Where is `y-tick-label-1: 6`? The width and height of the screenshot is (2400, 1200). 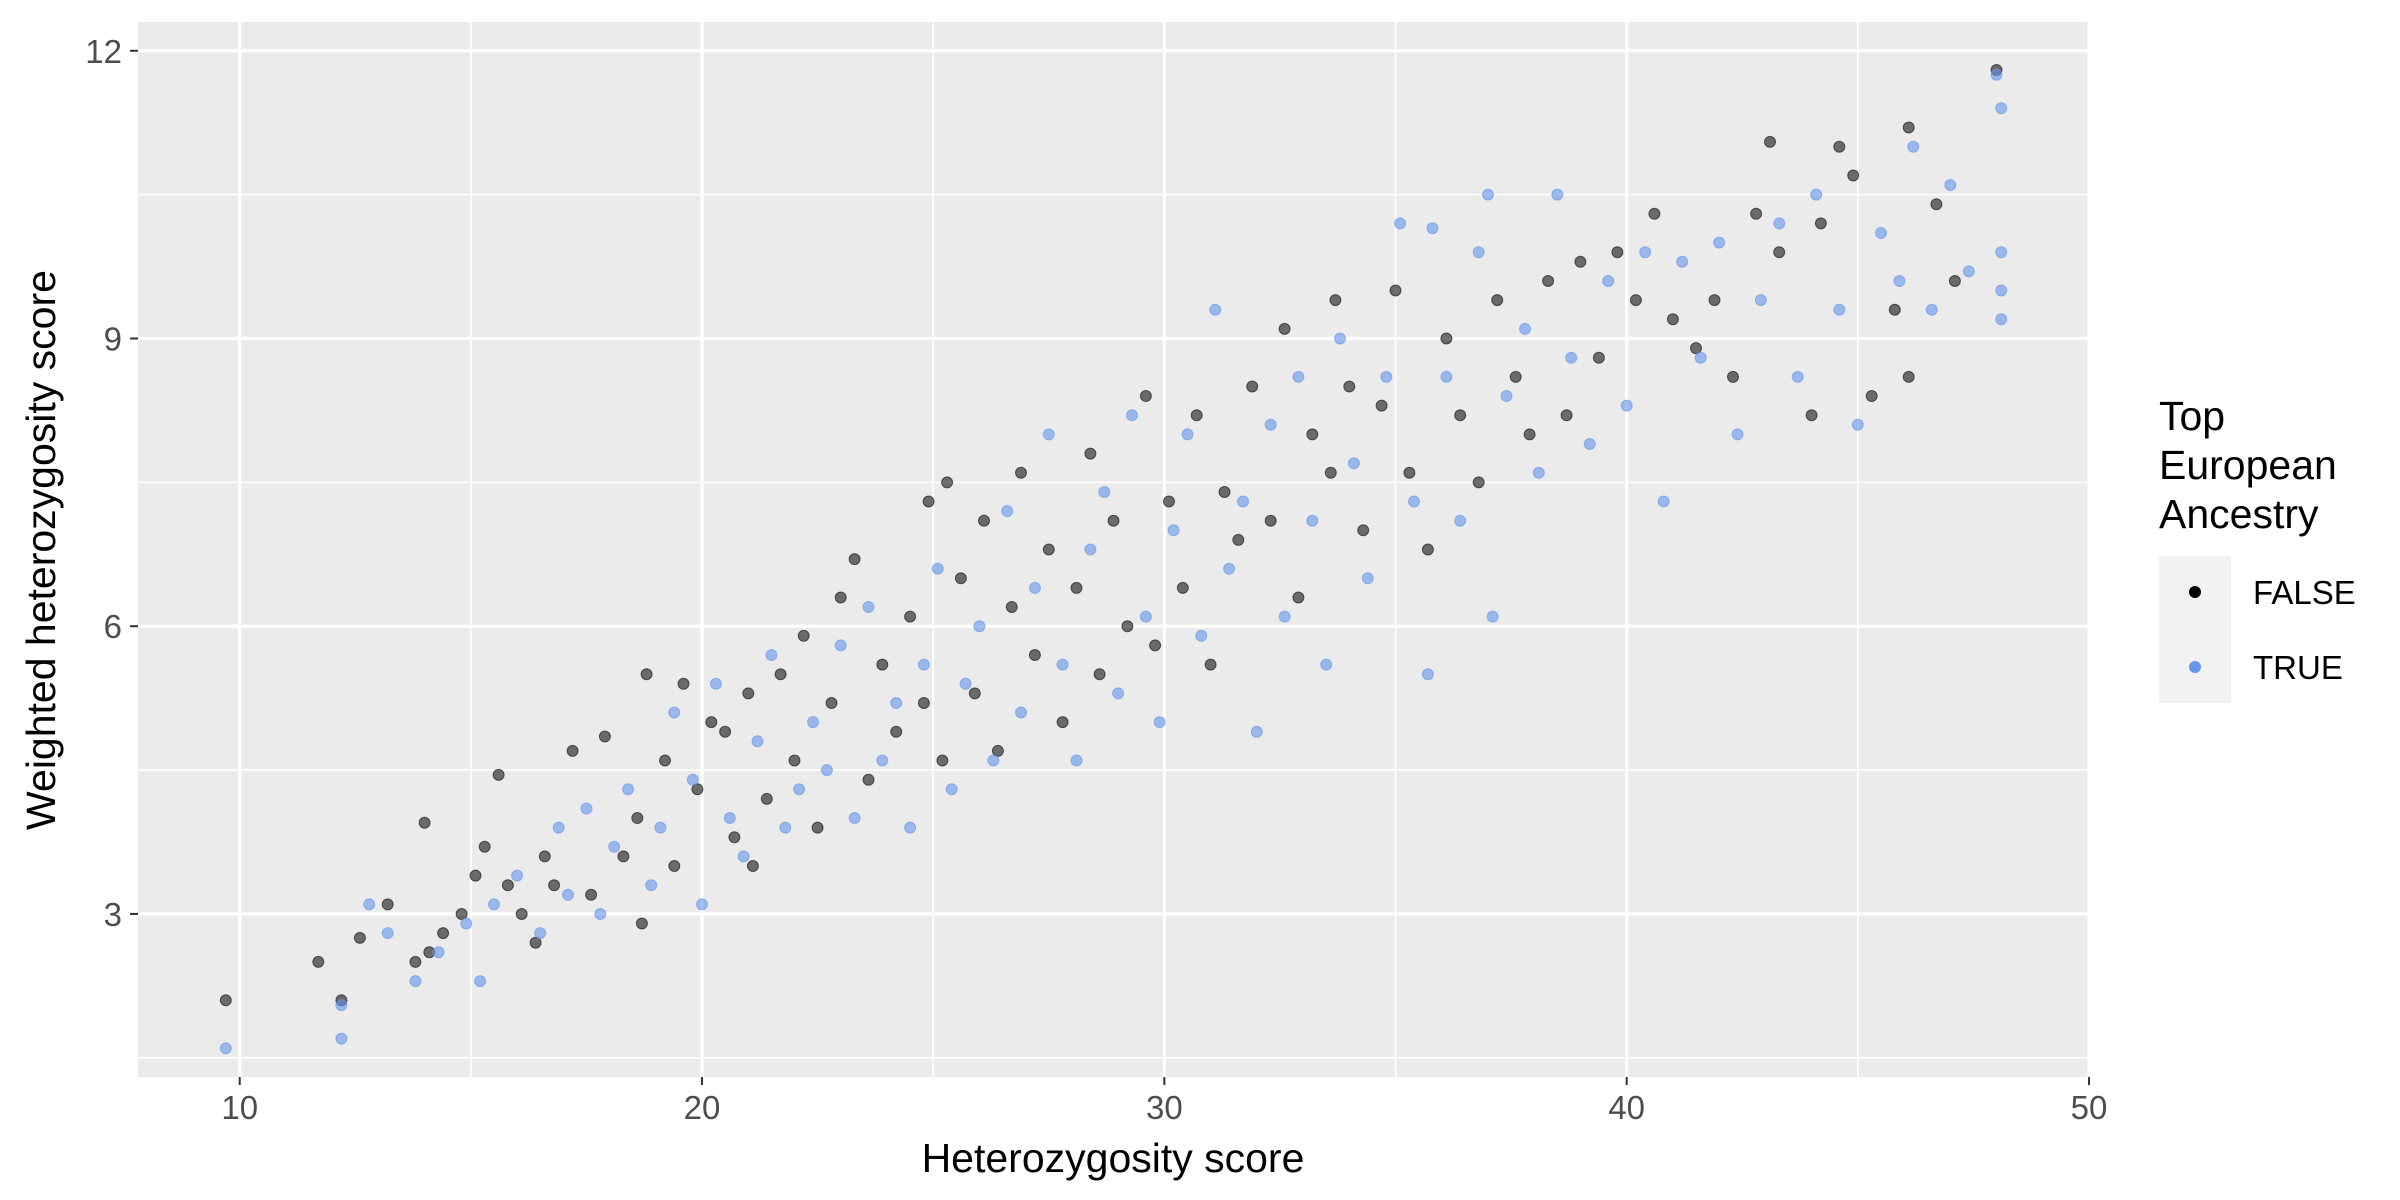
y-tick-label-1: 6 is located at coordinates (113, 626).